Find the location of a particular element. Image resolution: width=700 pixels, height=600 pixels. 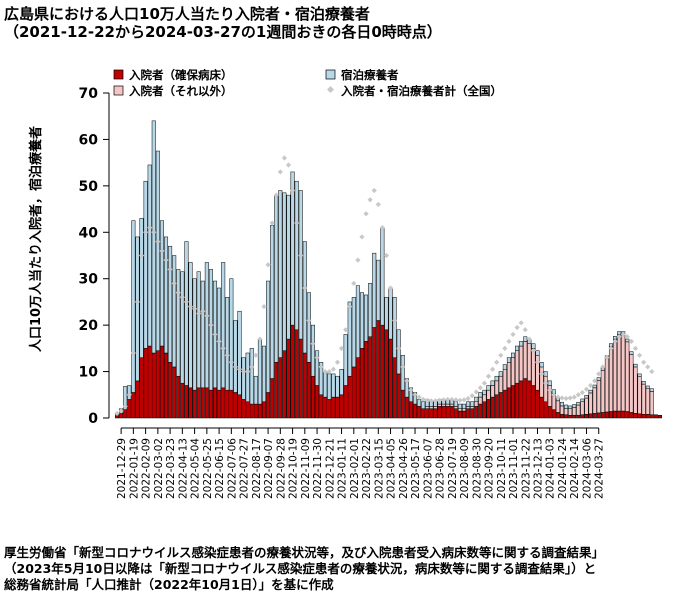

x-tick-label: 2024-01-03 is located at coordinates (551, 468).